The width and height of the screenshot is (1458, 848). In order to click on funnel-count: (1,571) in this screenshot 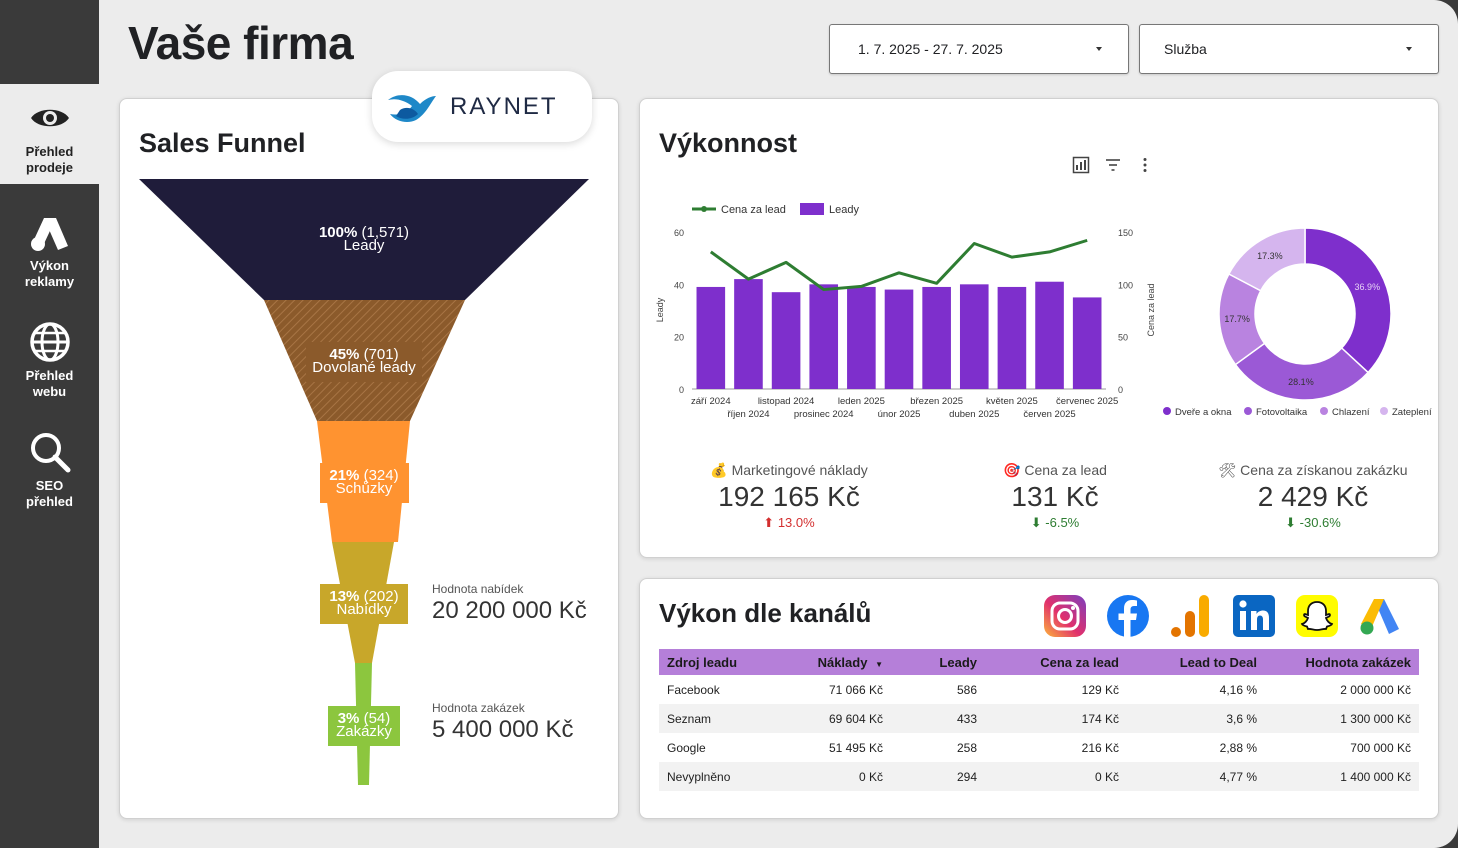, I will do `click(385, 232)`.